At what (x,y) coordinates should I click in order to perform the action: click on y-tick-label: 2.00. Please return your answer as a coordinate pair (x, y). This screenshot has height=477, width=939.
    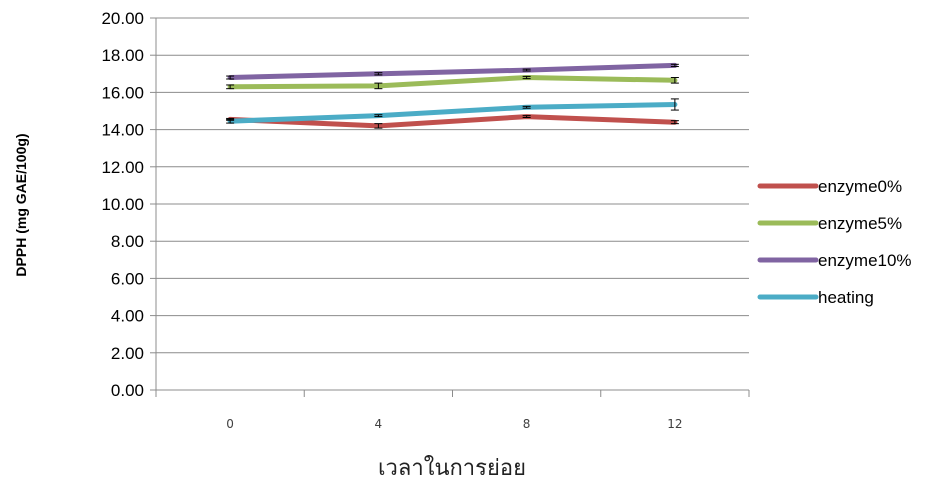
    Looking at the image, I should click on (127, 353).